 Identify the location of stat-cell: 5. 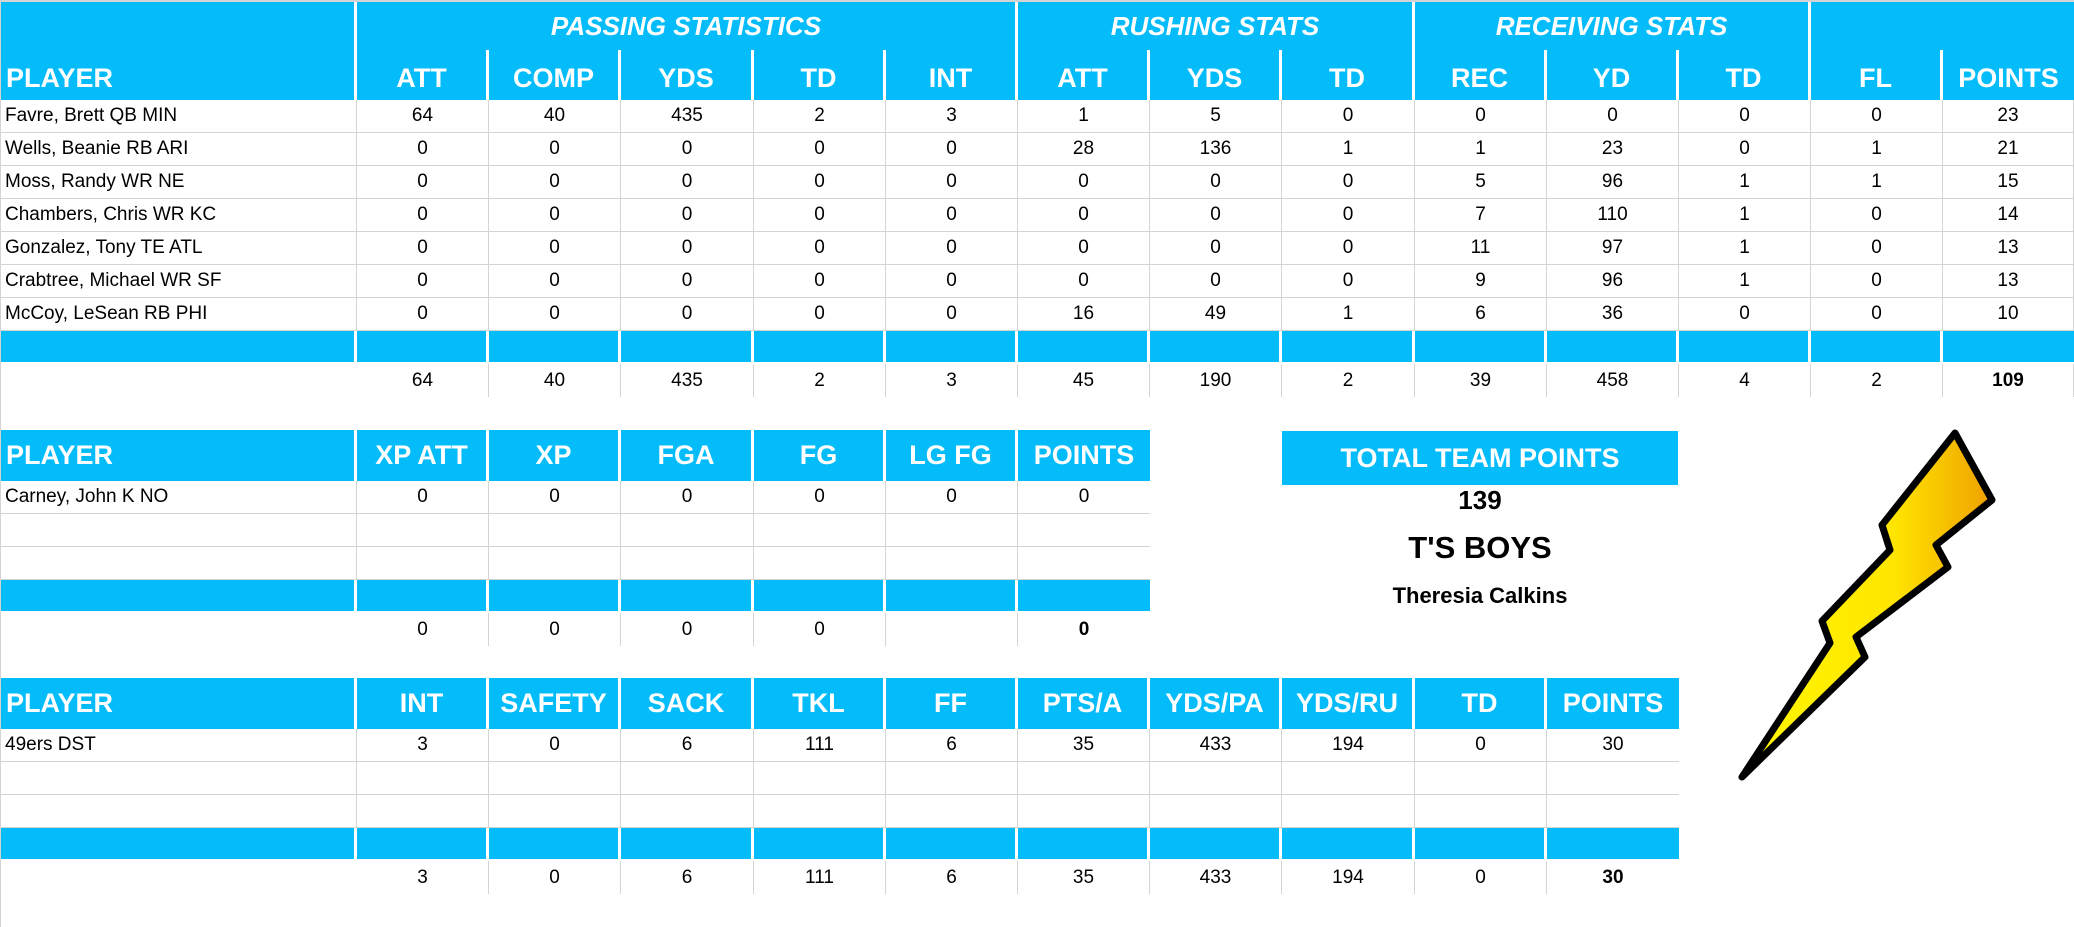
(1481, 182).